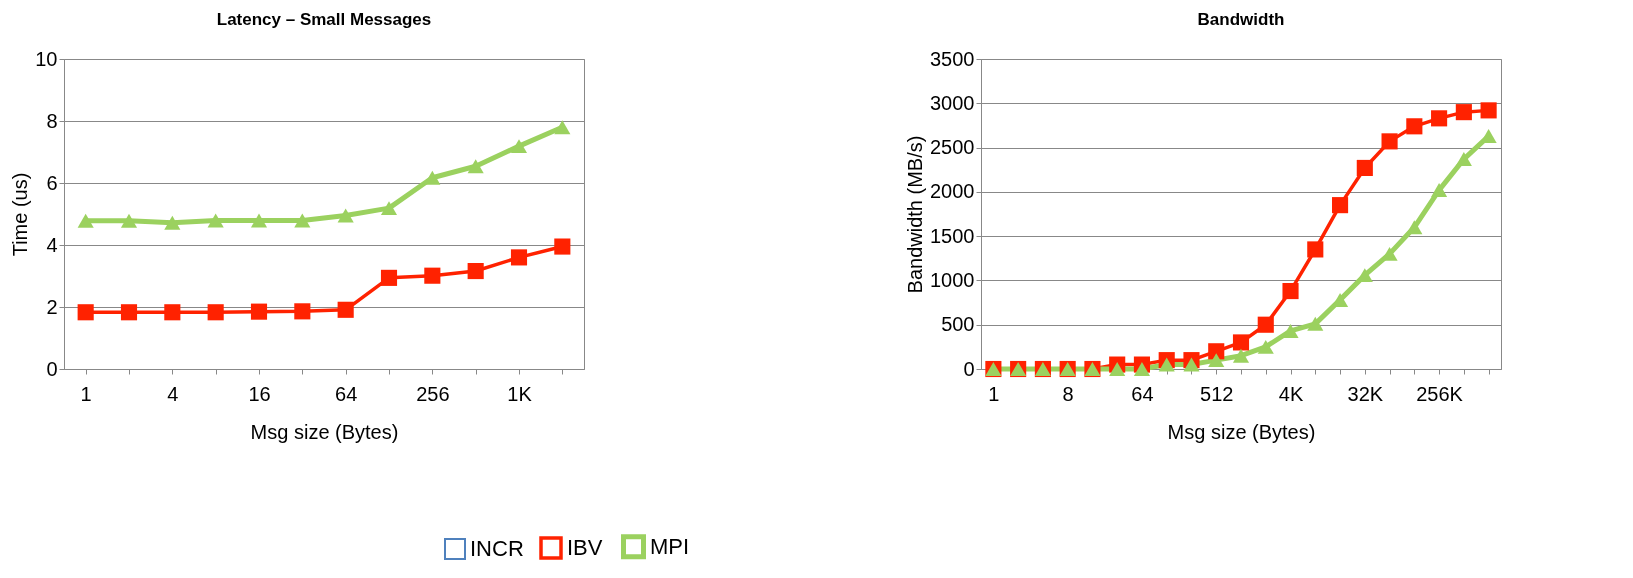 The height and width of the screenshot is (578, 1633). What do you see at coordinates (585, 547) in the screenshot?
I see `legend-label: IBV` at bounding box center [585, 547].